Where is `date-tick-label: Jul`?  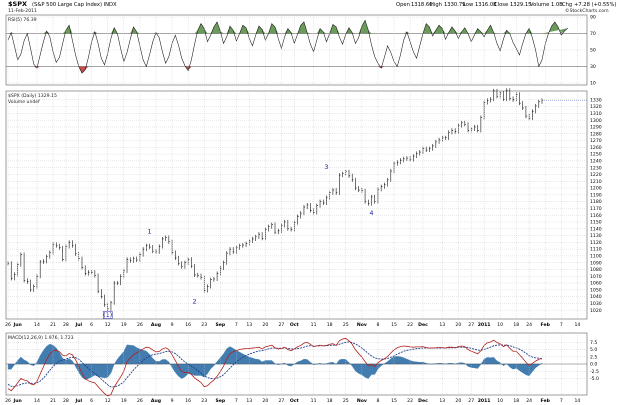
date-tick-label: Jul is located at coordinates (78, 325).